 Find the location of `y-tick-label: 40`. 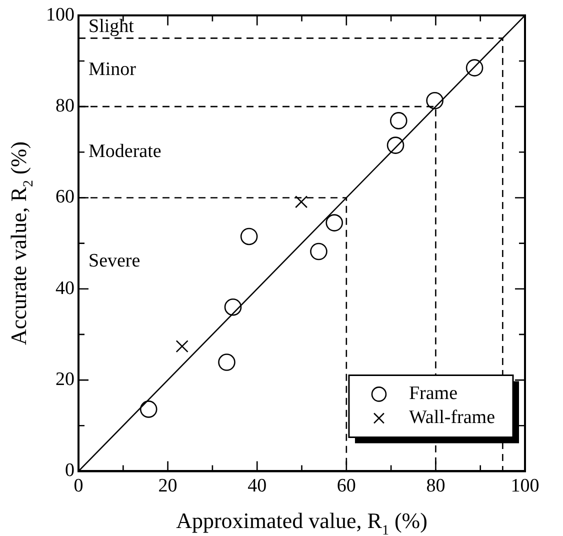

y-tick-label: 40 is located at coordinates (65, 288).